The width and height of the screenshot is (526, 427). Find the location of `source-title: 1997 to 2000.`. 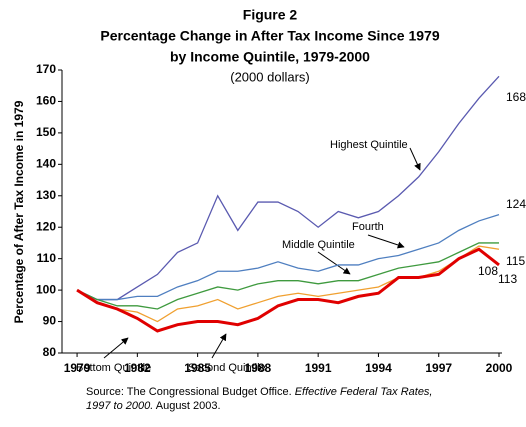

source-title: 1997 to 2000. is located at coordinates (119, 406).